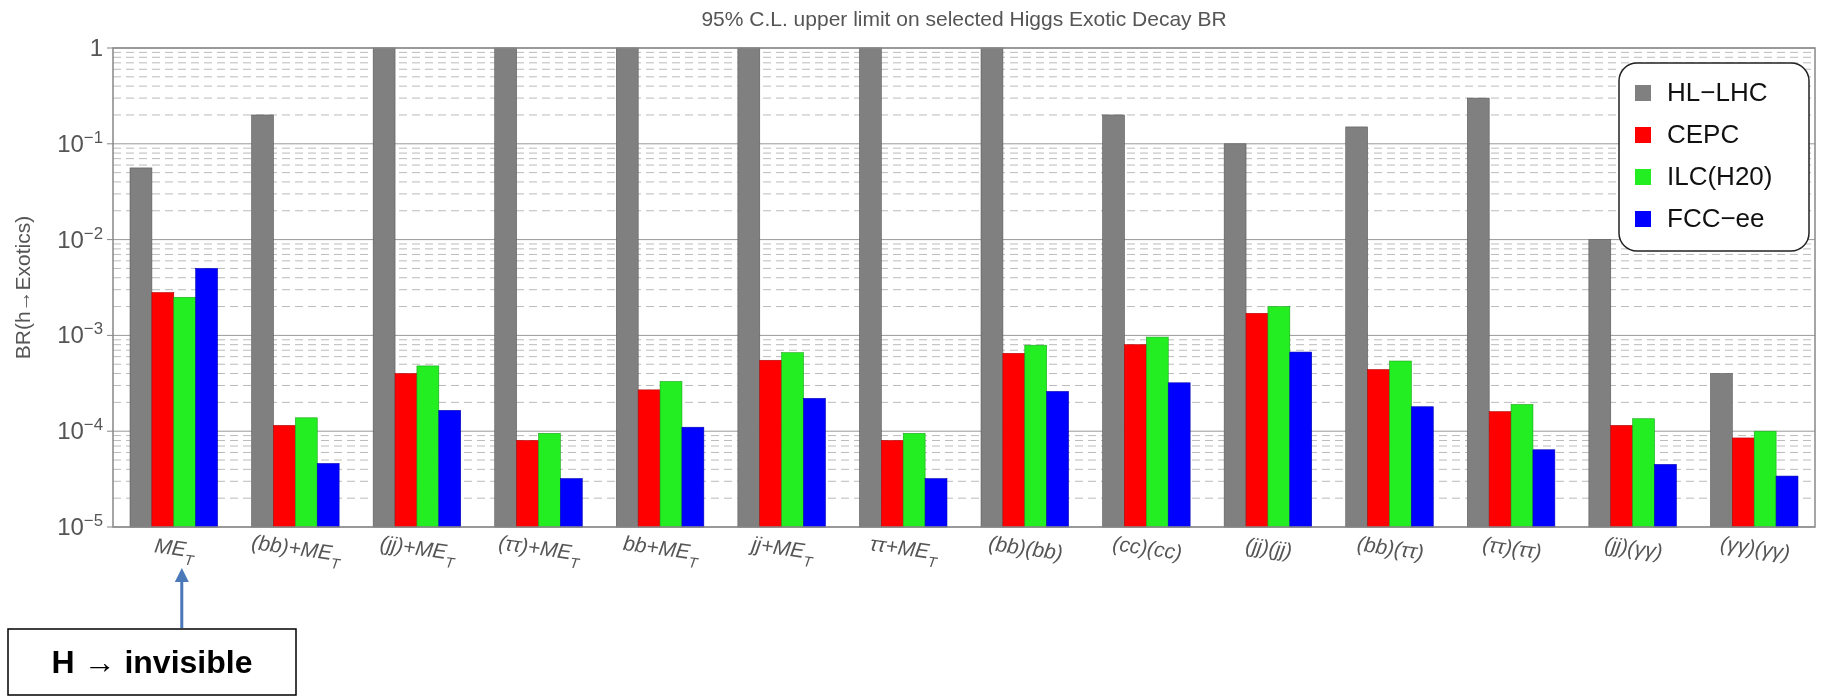 This screenshot has width=1825, height=699. Describe the element at coordinates (1716, 218) in the screenshot. I see `legend-label: FCC−ee` at that location.